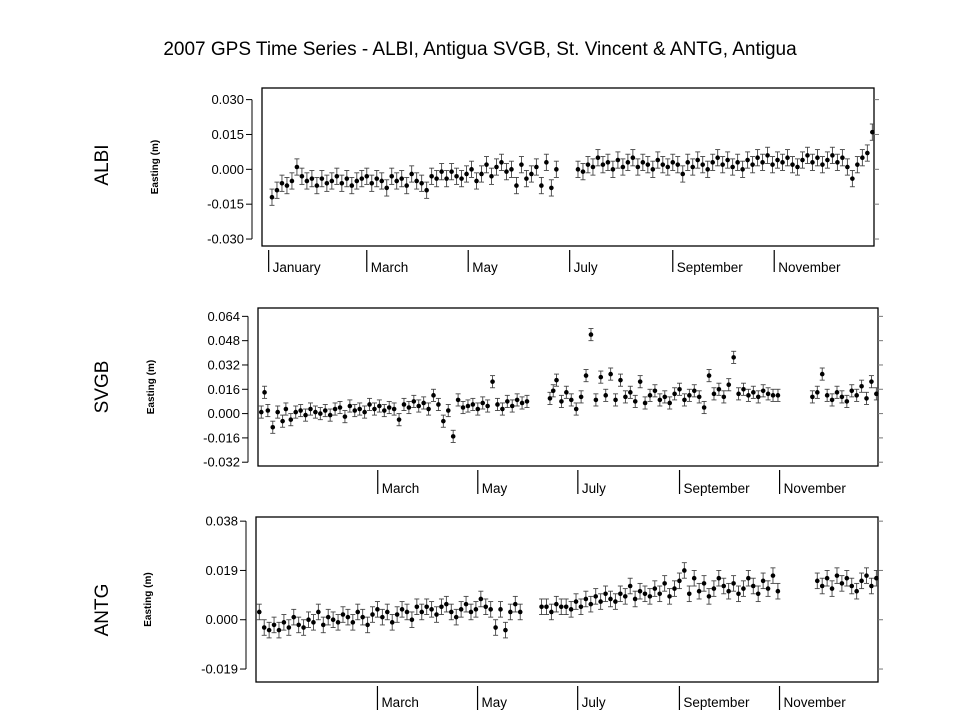  Describe the element at coordinates (594, 702) in the screenshot. I see `month-label: July` at that location.